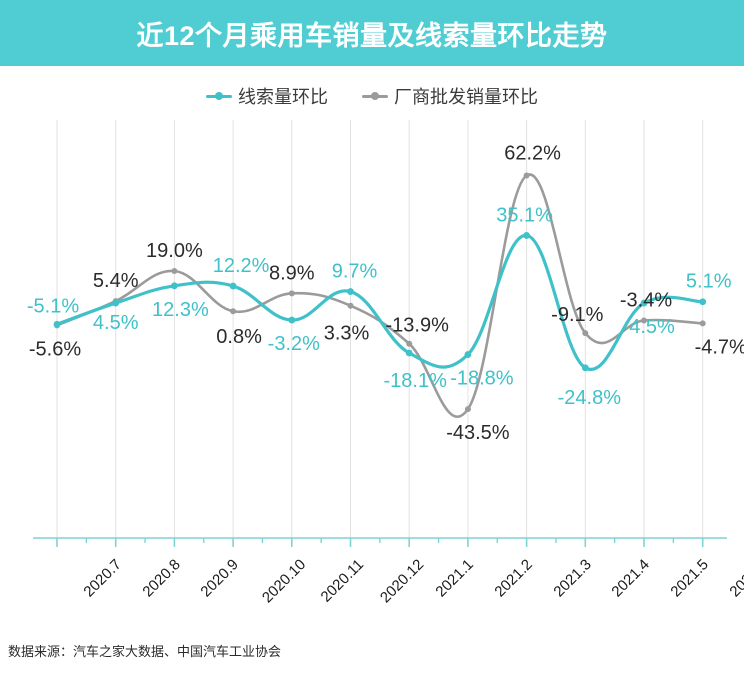 The height and width of the screenshot is (680, 744). Describe the element at coordinates (577, 315) in the screenshot. I see `data-point-label: -9.1%` at that location.